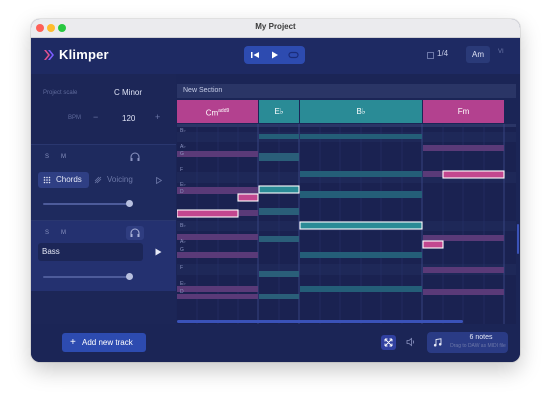 The width and height of the screenshot is (550, 402). I want to click on project-scale-label: Project scale, so click(60, 93).